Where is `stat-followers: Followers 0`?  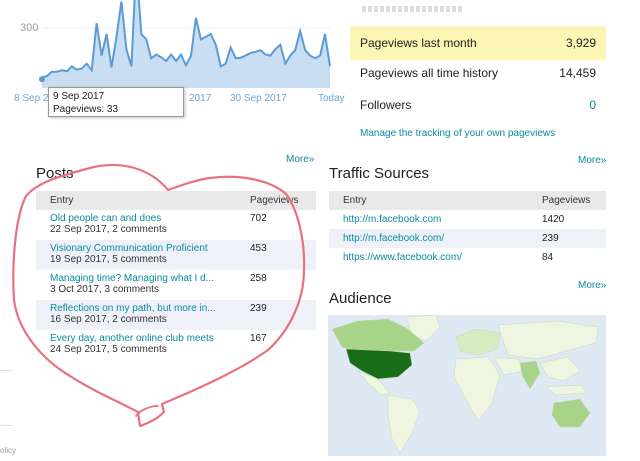 stat-followers: Followers 0 is located at coordinates (478, 105).